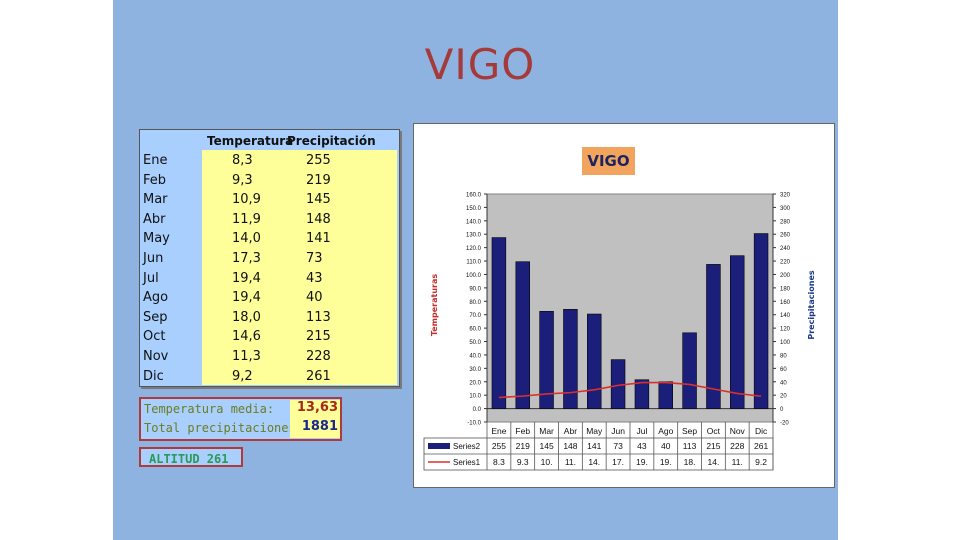  I want to click on data-label-series2: 148, so click(570, 446).